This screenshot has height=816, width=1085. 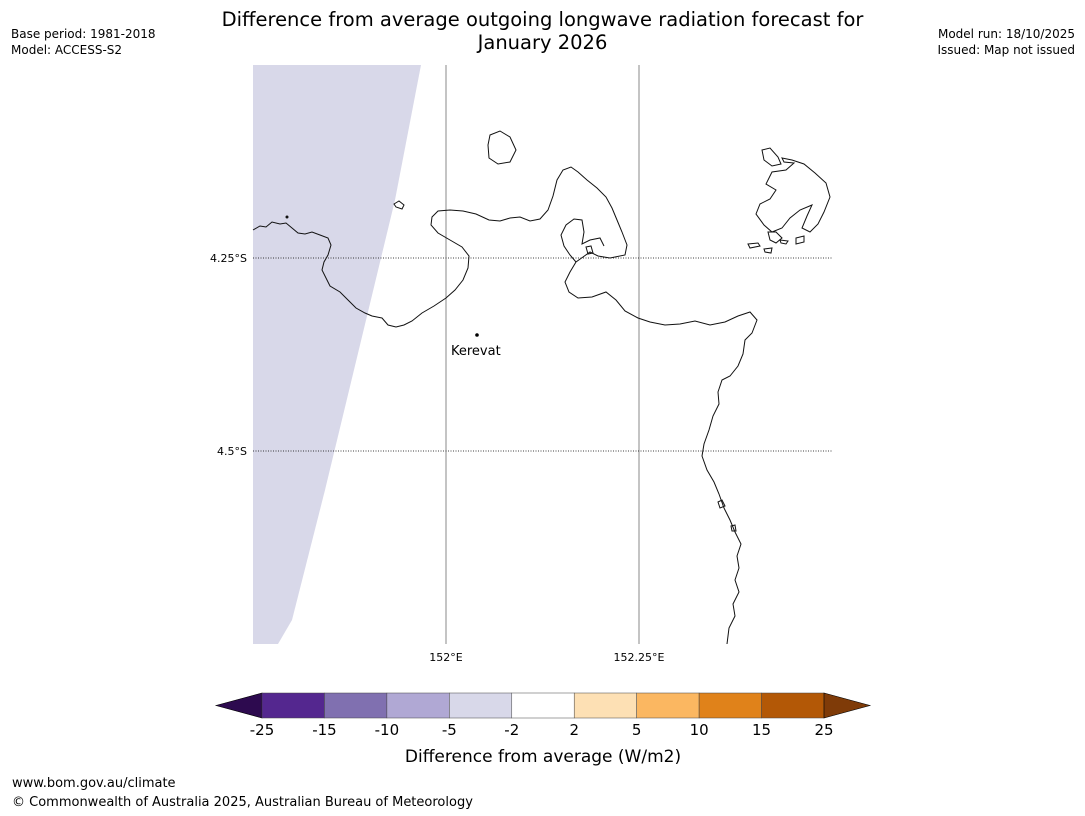 I want to click on islands-northeast, so click(x=789, y=200).